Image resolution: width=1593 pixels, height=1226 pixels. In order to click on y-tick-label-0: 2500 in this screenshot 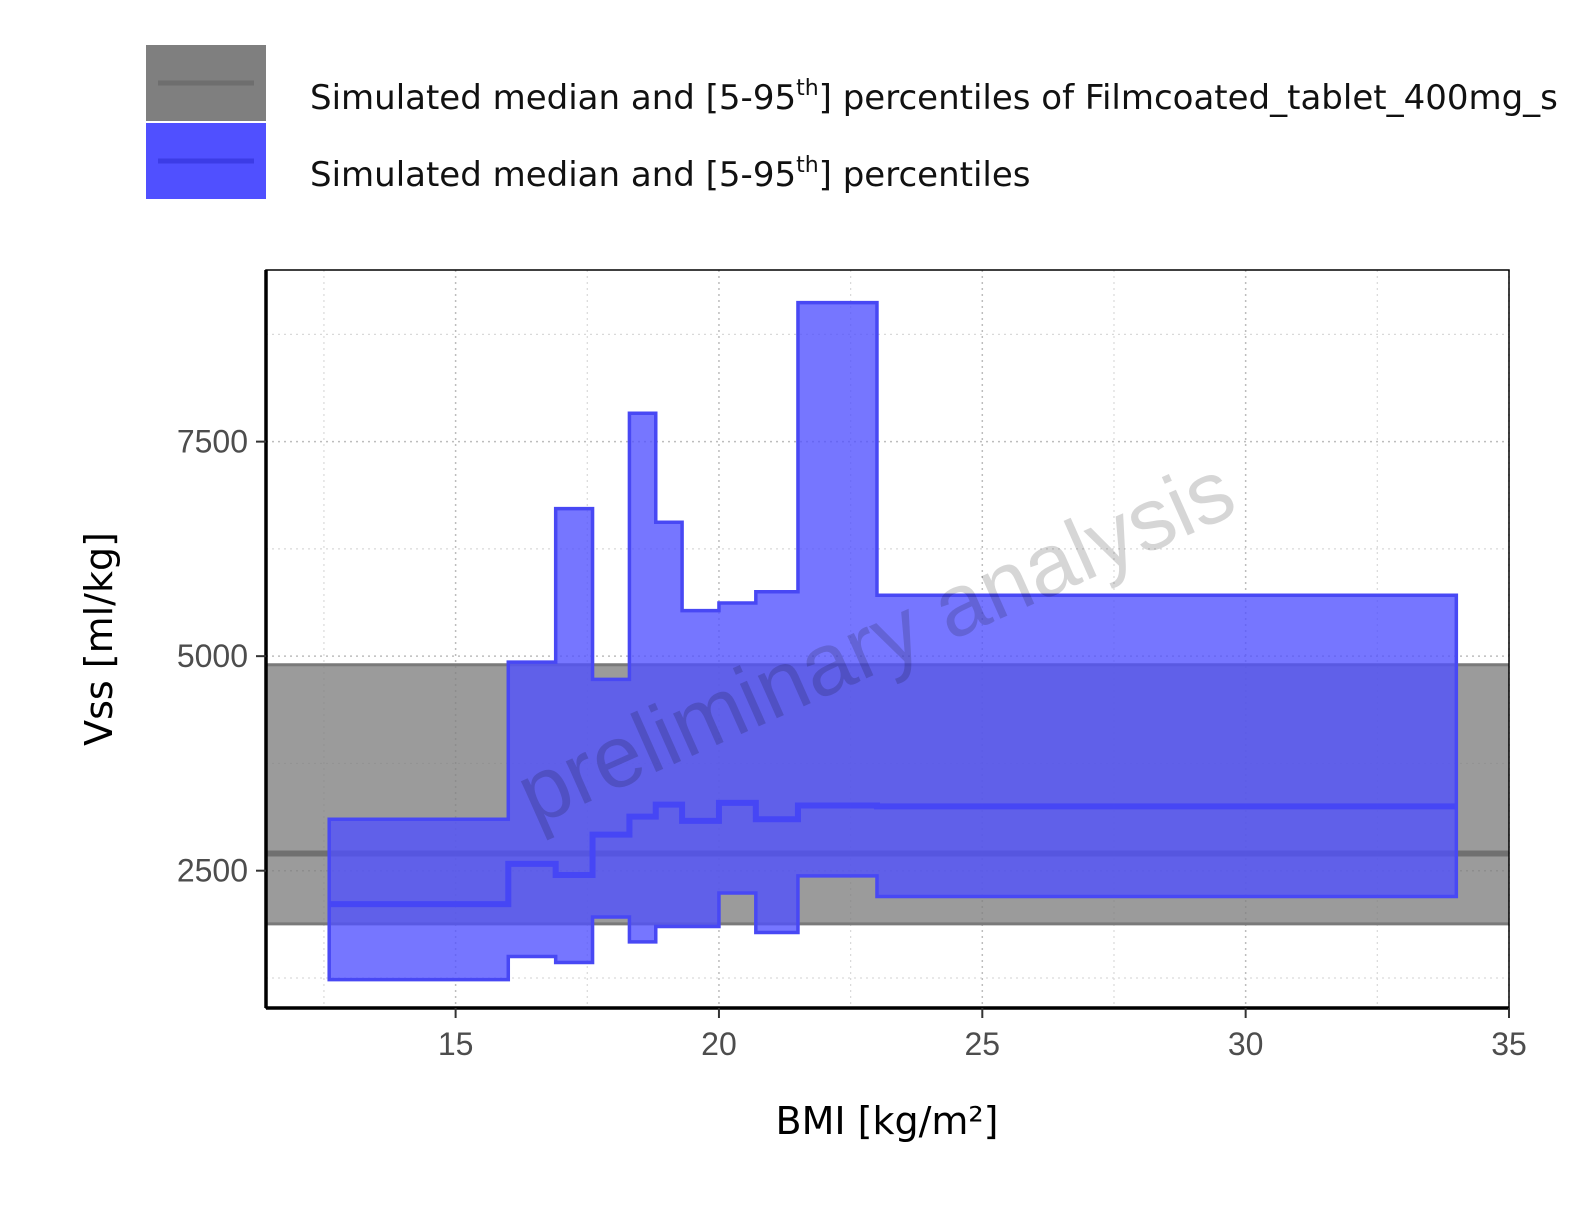, I will do `click(212, 871)`.